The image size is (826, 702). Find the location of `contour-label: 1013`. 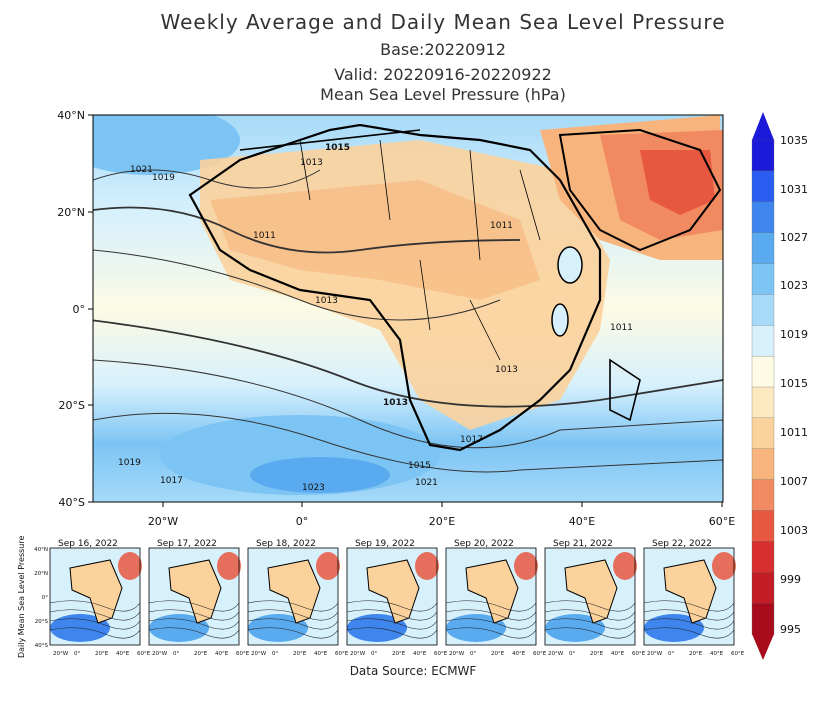

contour-label: 1013 is located at coordinates (506, 370).